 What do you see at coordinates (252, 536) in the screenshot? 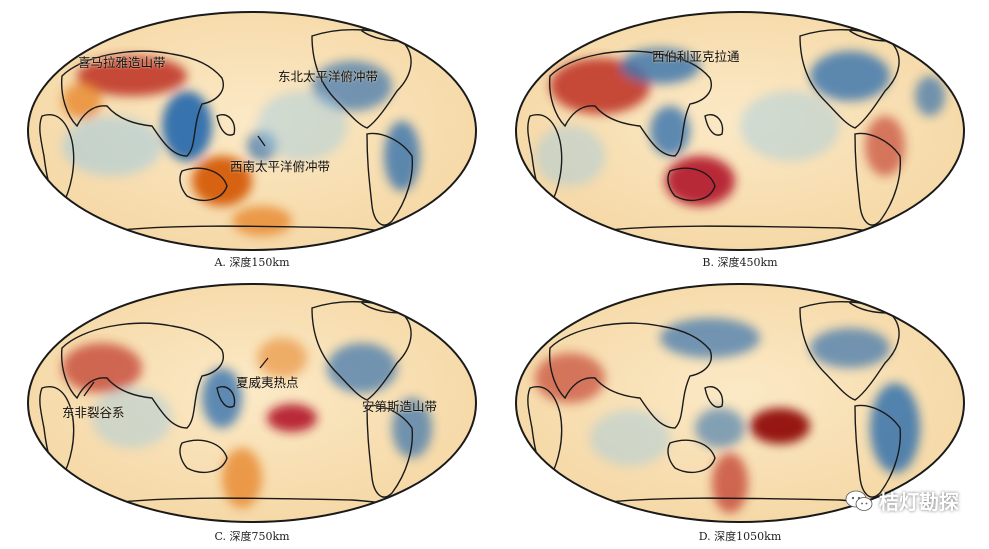
I see `panel-caption: C. 深度750km` at bounding box center [252, 536].